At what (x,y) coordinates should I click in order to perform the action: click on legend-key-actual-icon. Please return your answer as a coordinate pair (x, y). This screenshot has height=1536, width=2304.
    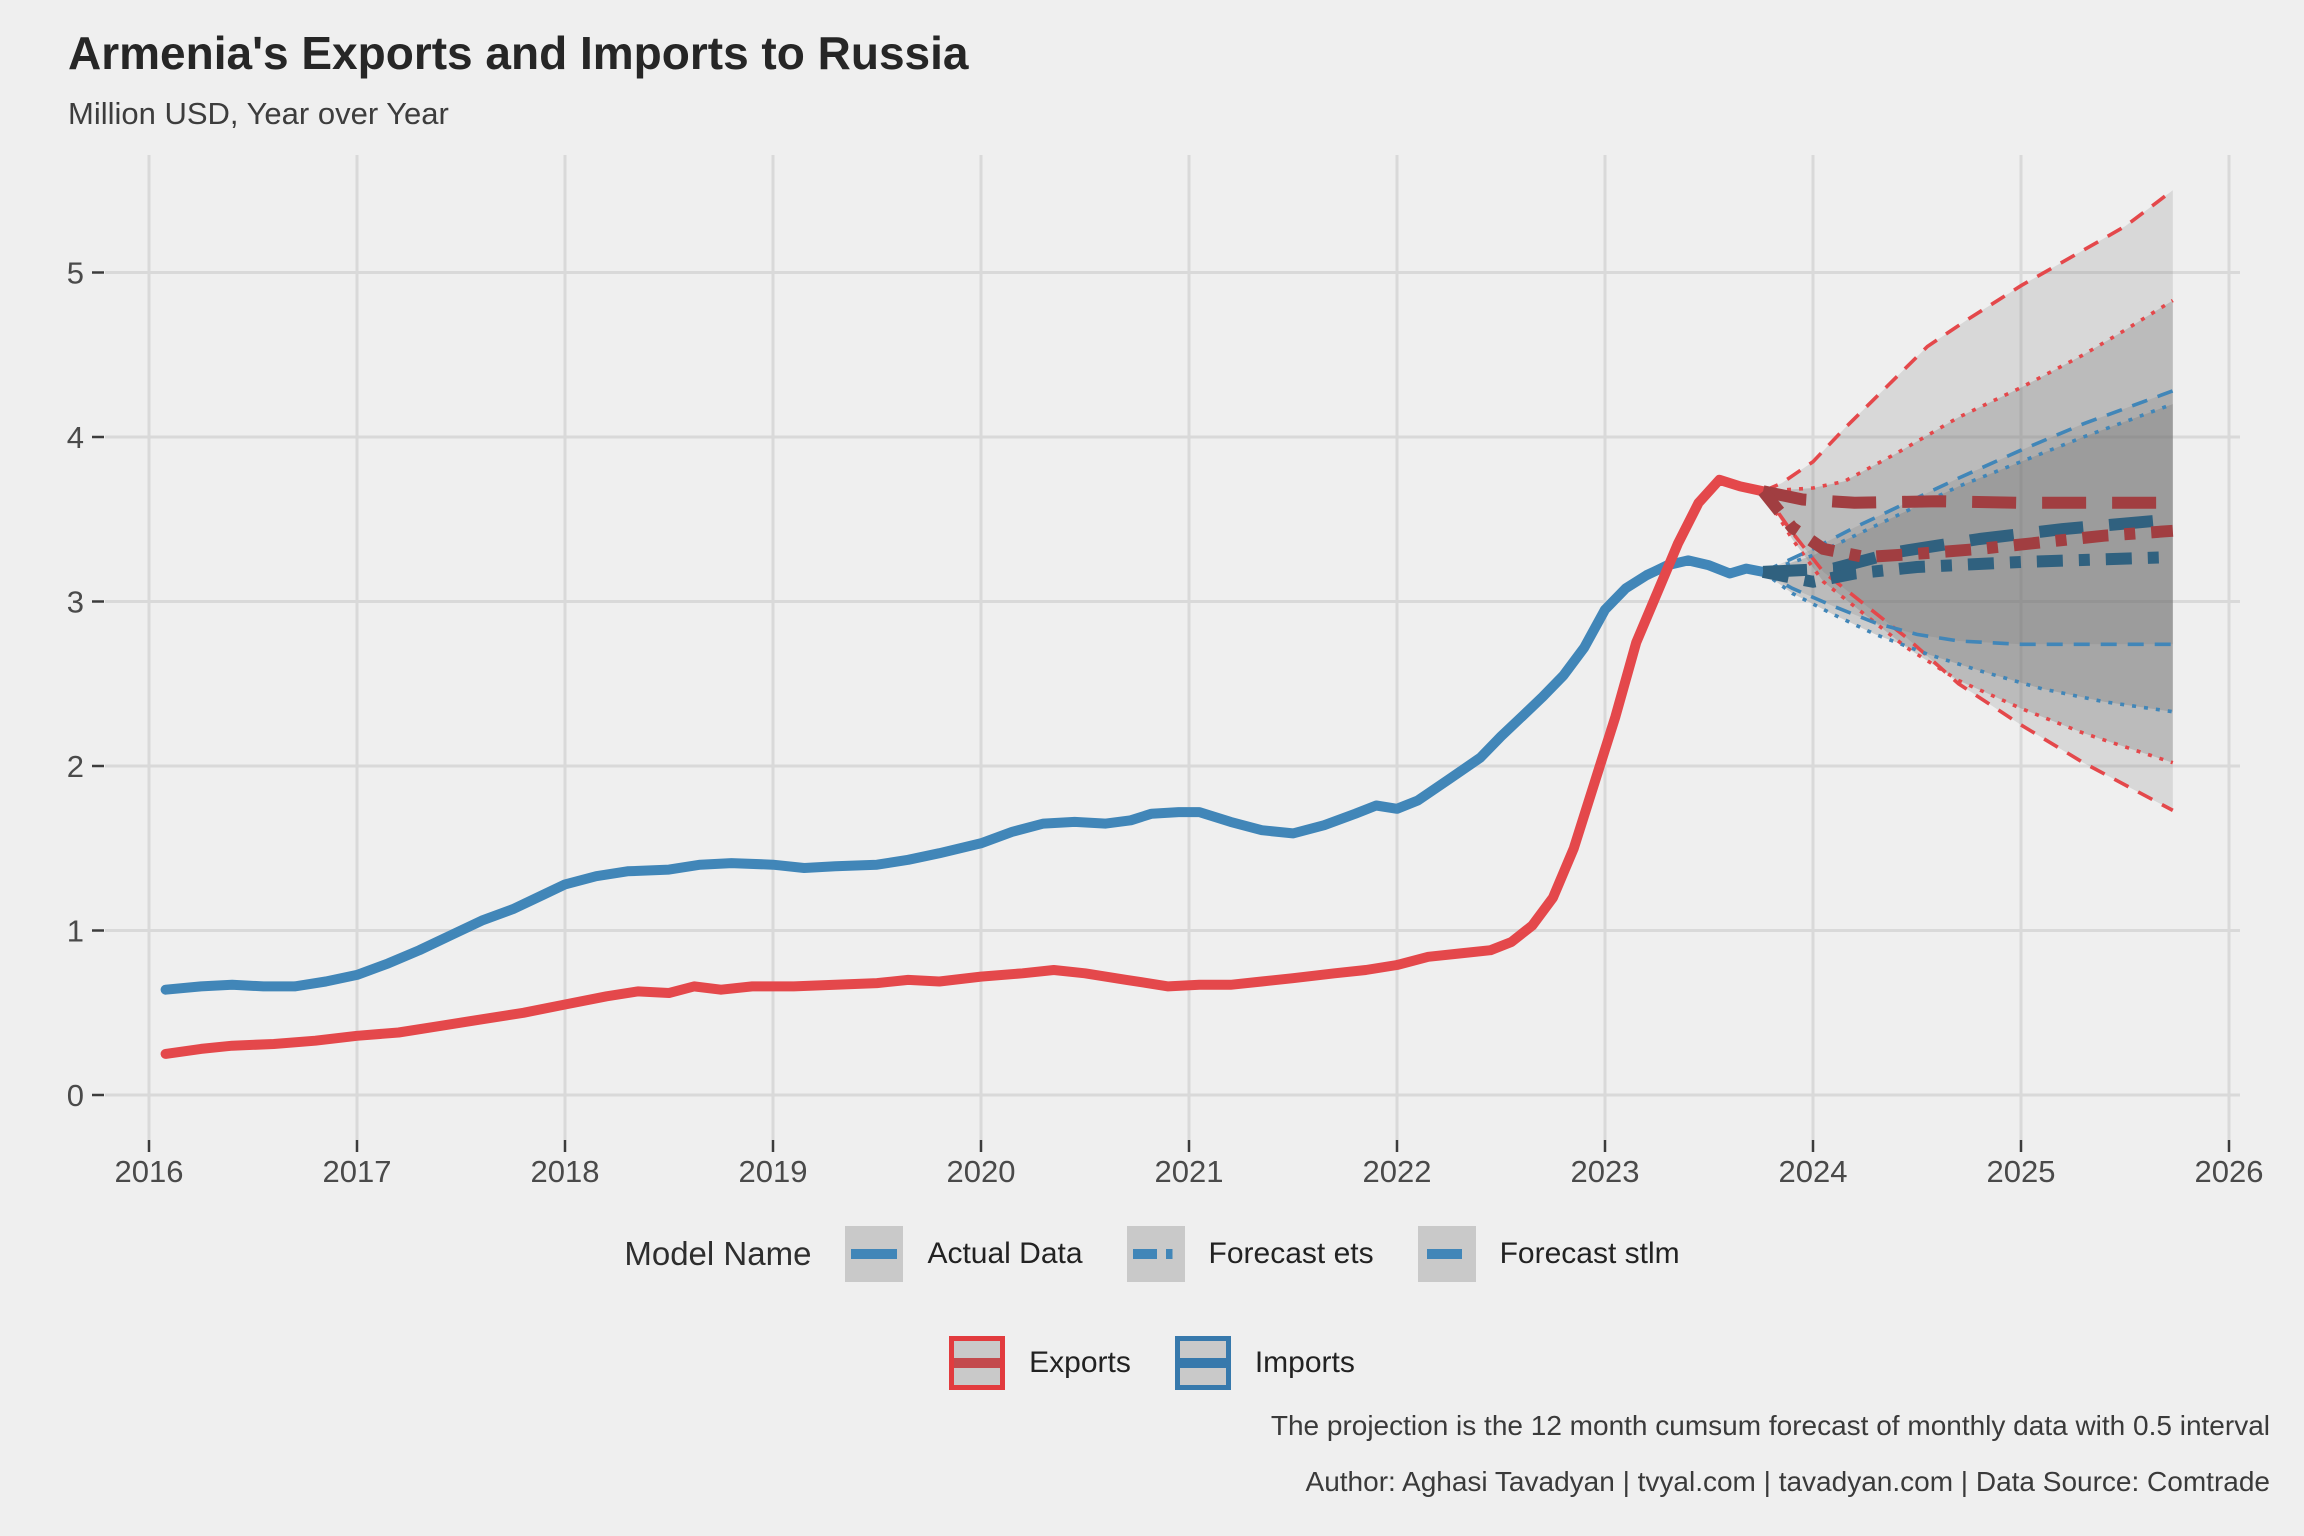
    Looking at the image, I should click on (874, 1254).